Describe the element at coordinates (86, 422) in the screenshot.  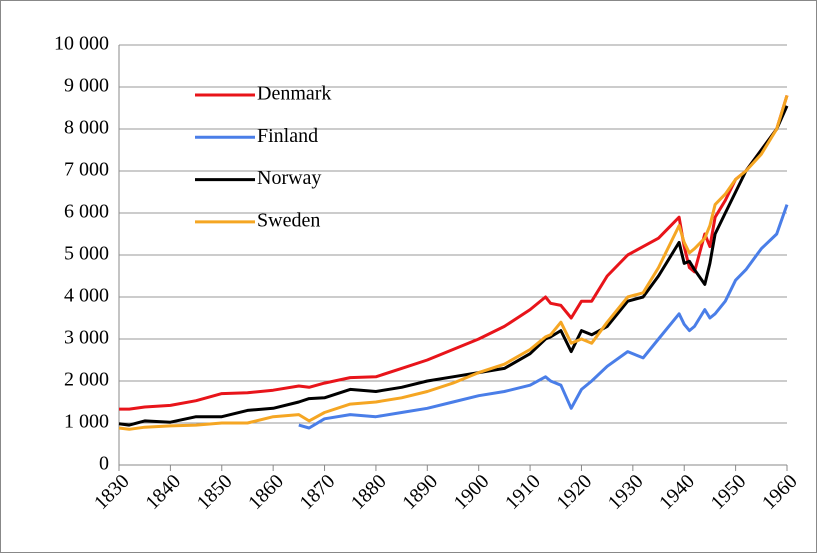
I see `y-tick-label: 1 000` at that location.